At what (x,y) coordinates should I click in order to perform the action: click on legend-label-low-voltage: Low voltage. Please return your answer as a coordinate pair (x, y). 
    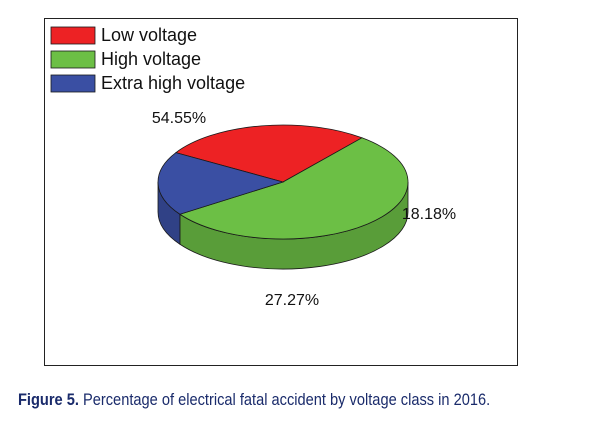
    Looking at the image, I should click on (149, 35).